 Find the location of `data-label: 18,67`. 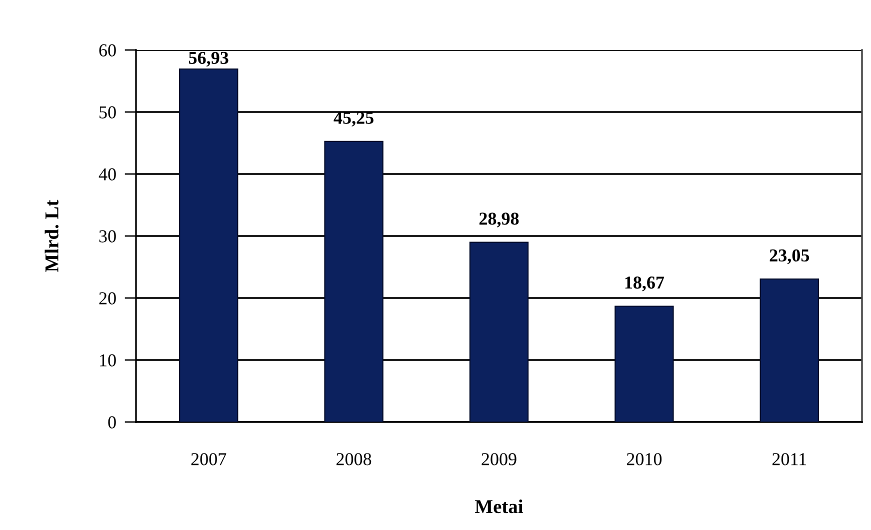

data-label: 18,67 is located at coordinates (644, 284).